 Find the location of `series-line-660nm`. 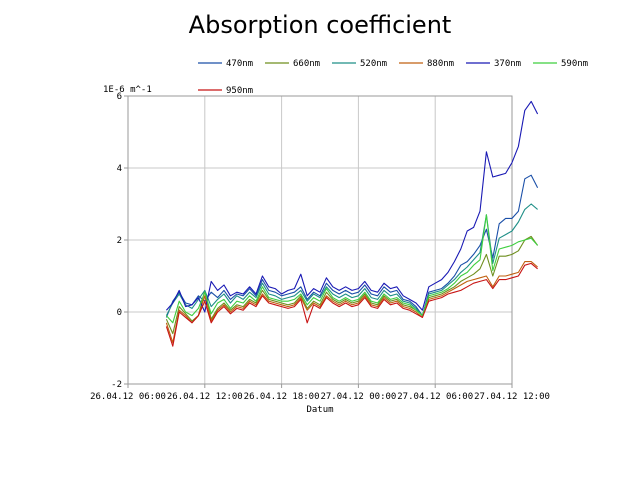

series-line-660nm is located at coordinates (352, 285).